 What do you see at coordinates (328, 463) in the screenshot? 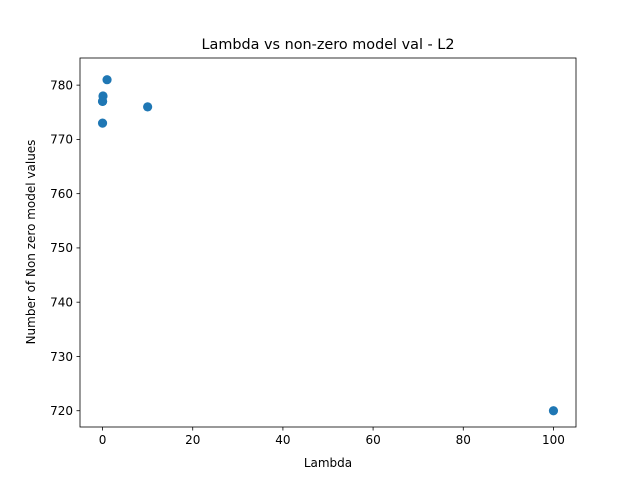
I see `x-axis-label: Lambda` at bounding box center [328, 463].